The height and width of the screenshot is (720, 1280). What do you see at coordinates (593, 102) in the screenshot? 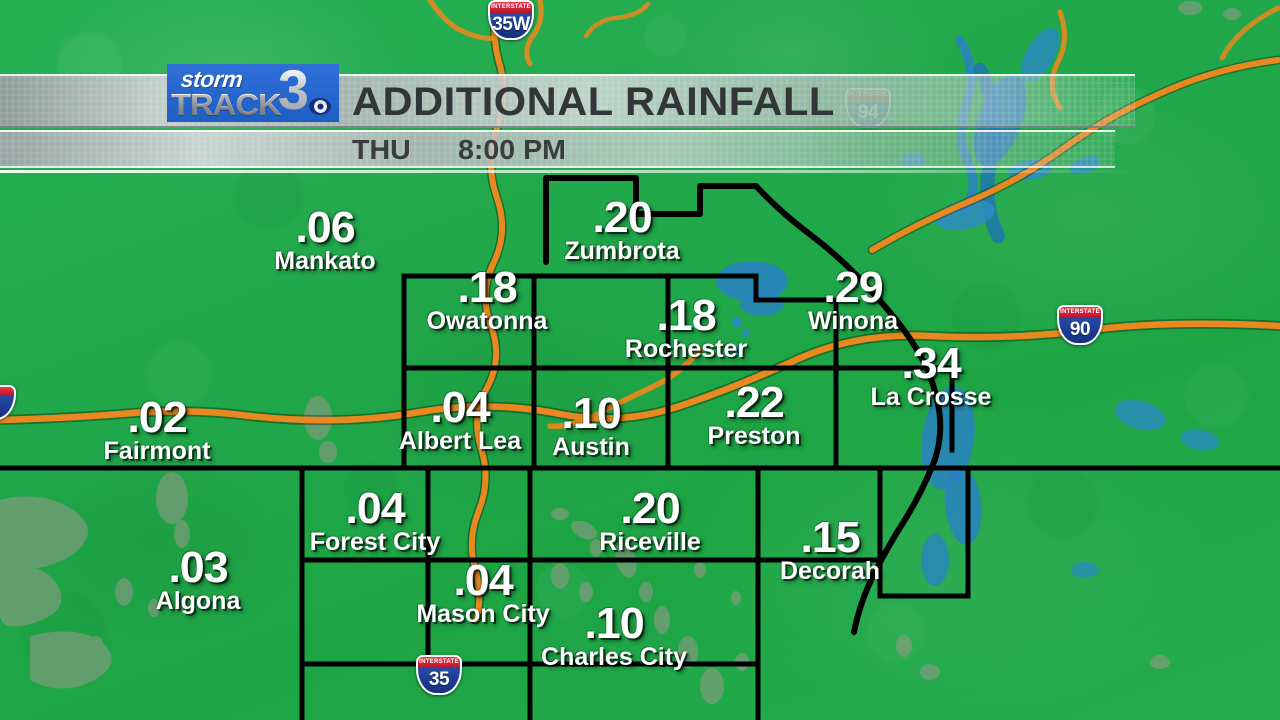
I see `page-title: ADDITIONAL RAINFALL` at bounding box center [593, 102].